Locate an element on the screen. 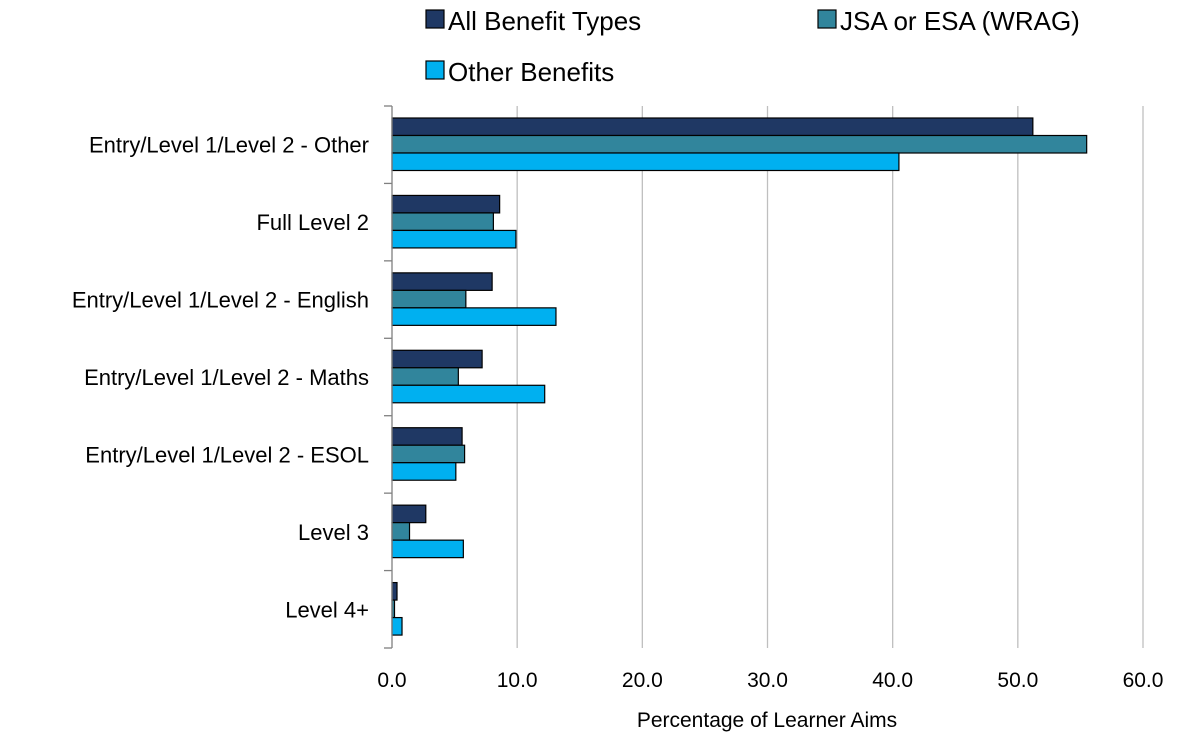  legend-item-all-benefit-types: All Benefit Types is located at coordinates (533, 21).